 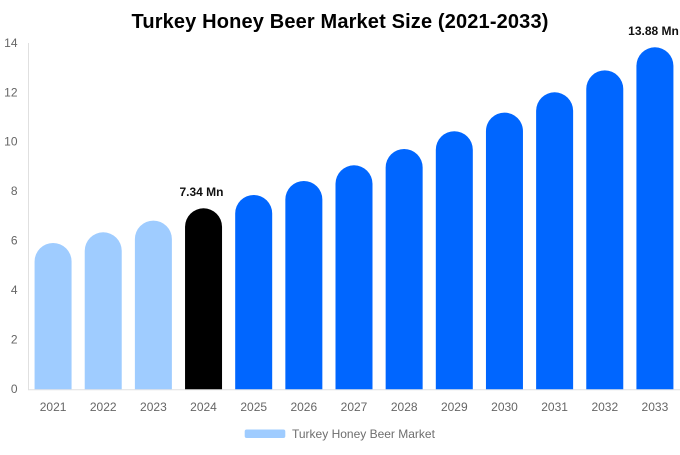 What do you see at coordinates (11, 142) in the screenshot?
I see `svg-text: 10` at bounding box center [11, 142].